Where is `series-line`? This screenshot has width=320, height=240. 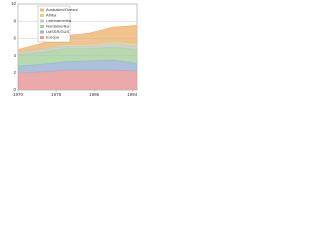
series-line is located at coordinates (77, 38).